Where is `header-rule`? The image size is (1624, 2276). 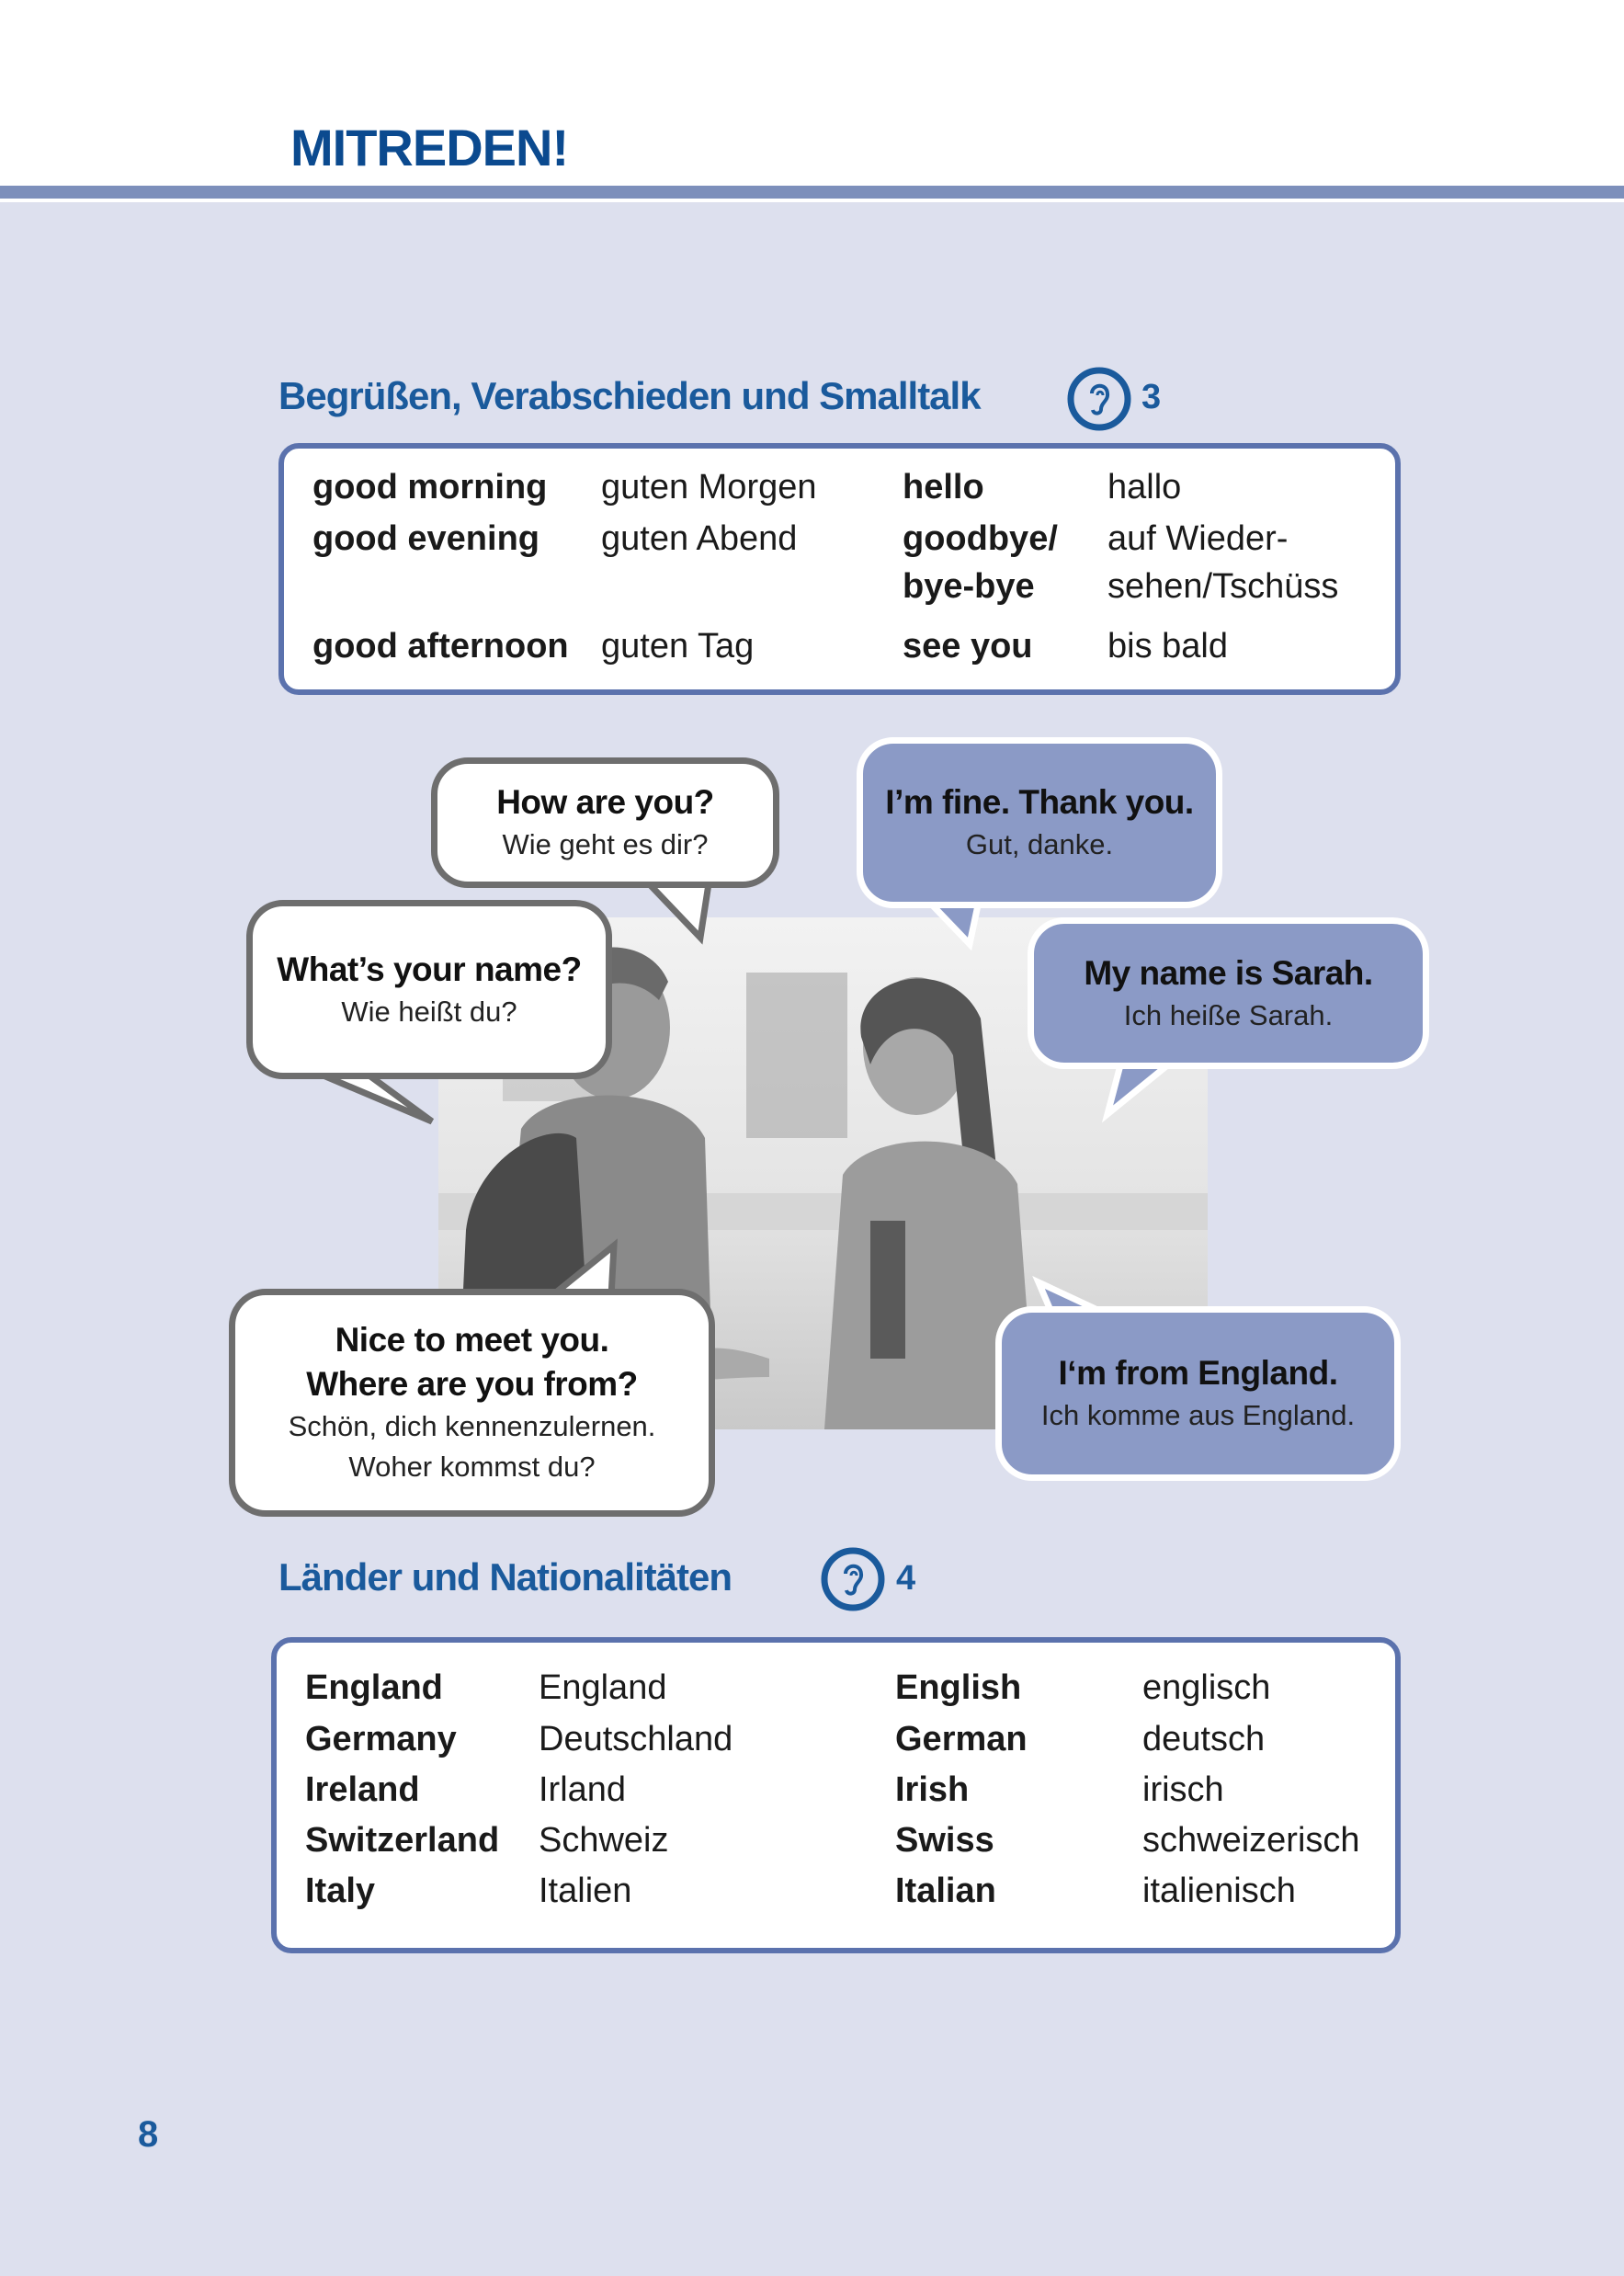
header-rule is located at coordinates (812, 193).